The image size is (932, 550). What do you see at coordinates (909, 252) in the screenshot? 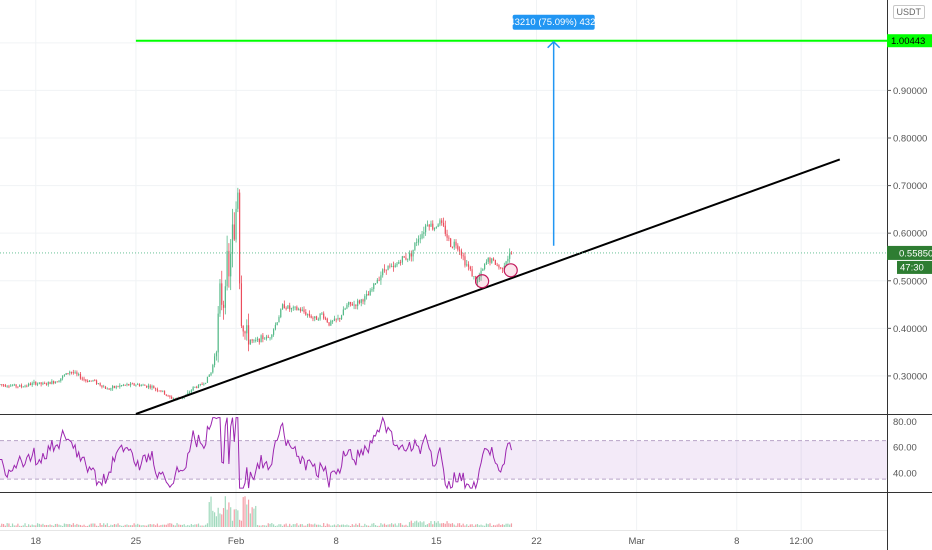
I see `current-price-tag` at bounding box center [909, 252].